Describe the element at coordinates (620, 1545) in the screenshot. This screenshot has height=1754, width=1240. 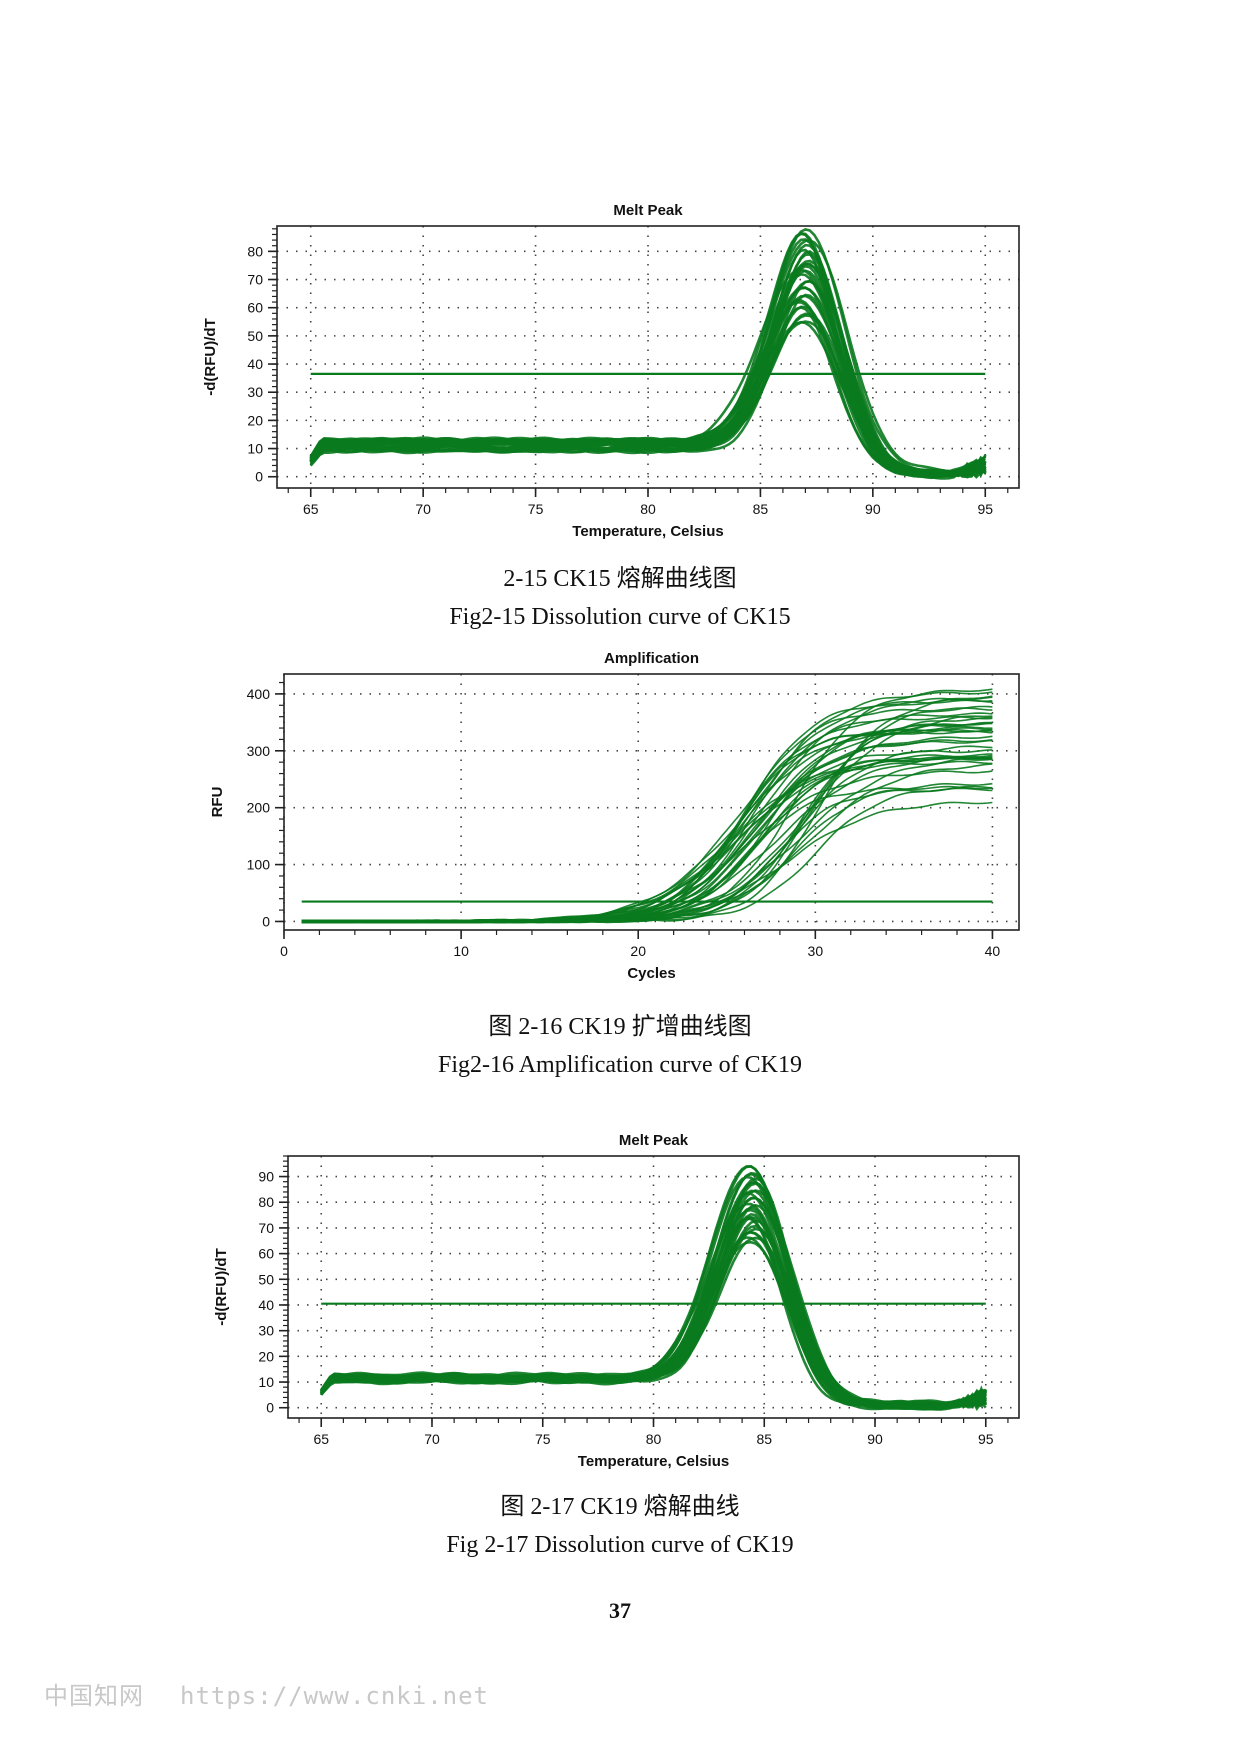
I see `figure-caption-en-2-17: Fig 2-17 Dissolution curve of CK19` at that location.